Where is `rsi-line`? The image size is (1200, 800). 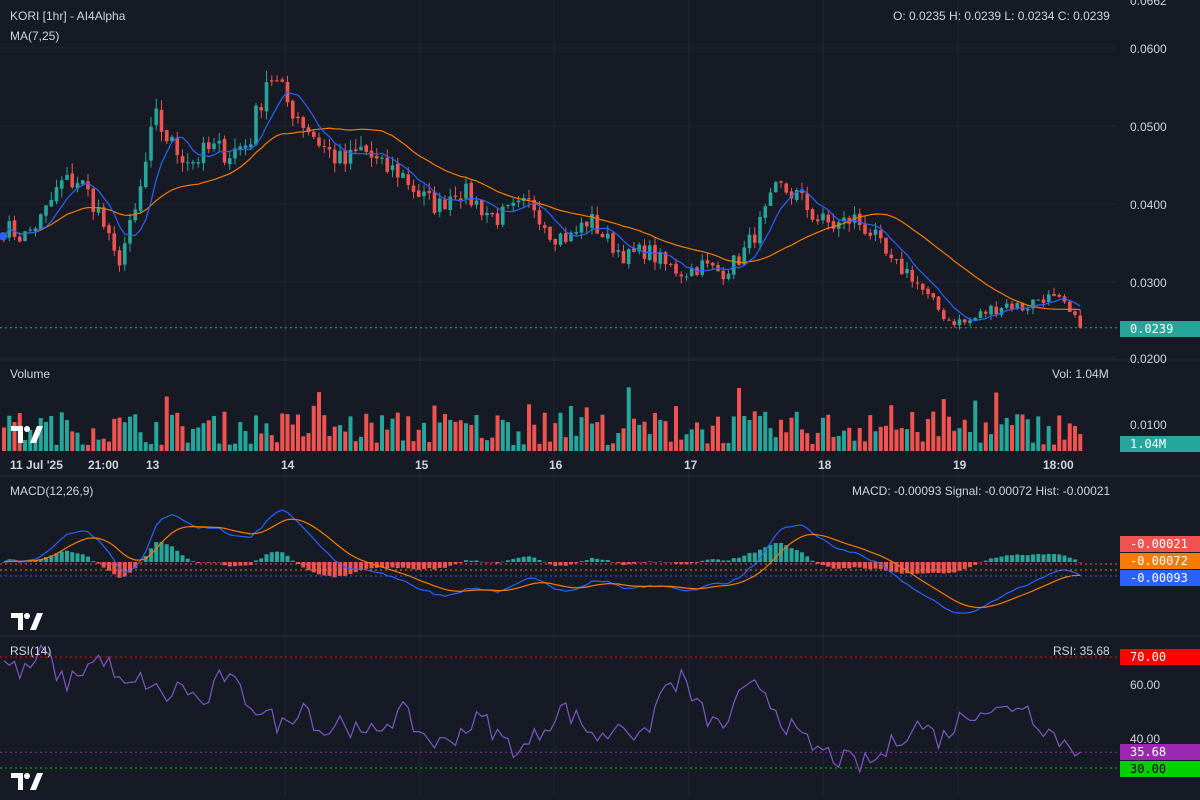
rsi-line is located at coordinates (542, 709).